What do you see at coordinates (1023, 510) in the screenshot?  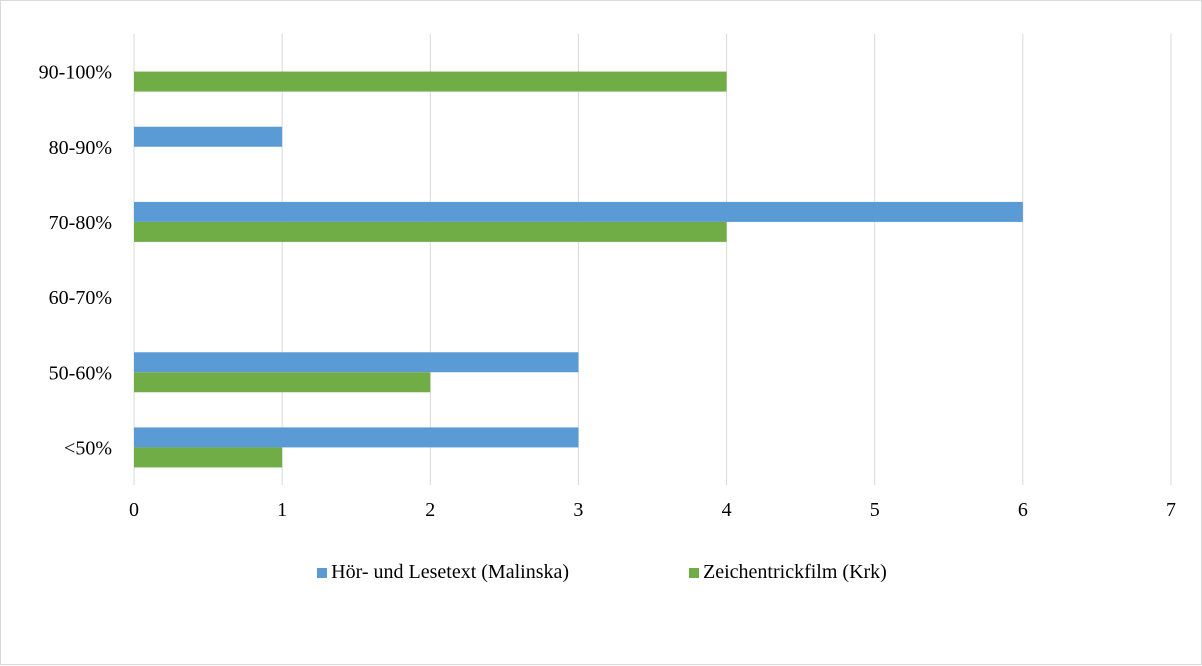 I see `x-tick-label: 6` at bounding box center [1023, 510].